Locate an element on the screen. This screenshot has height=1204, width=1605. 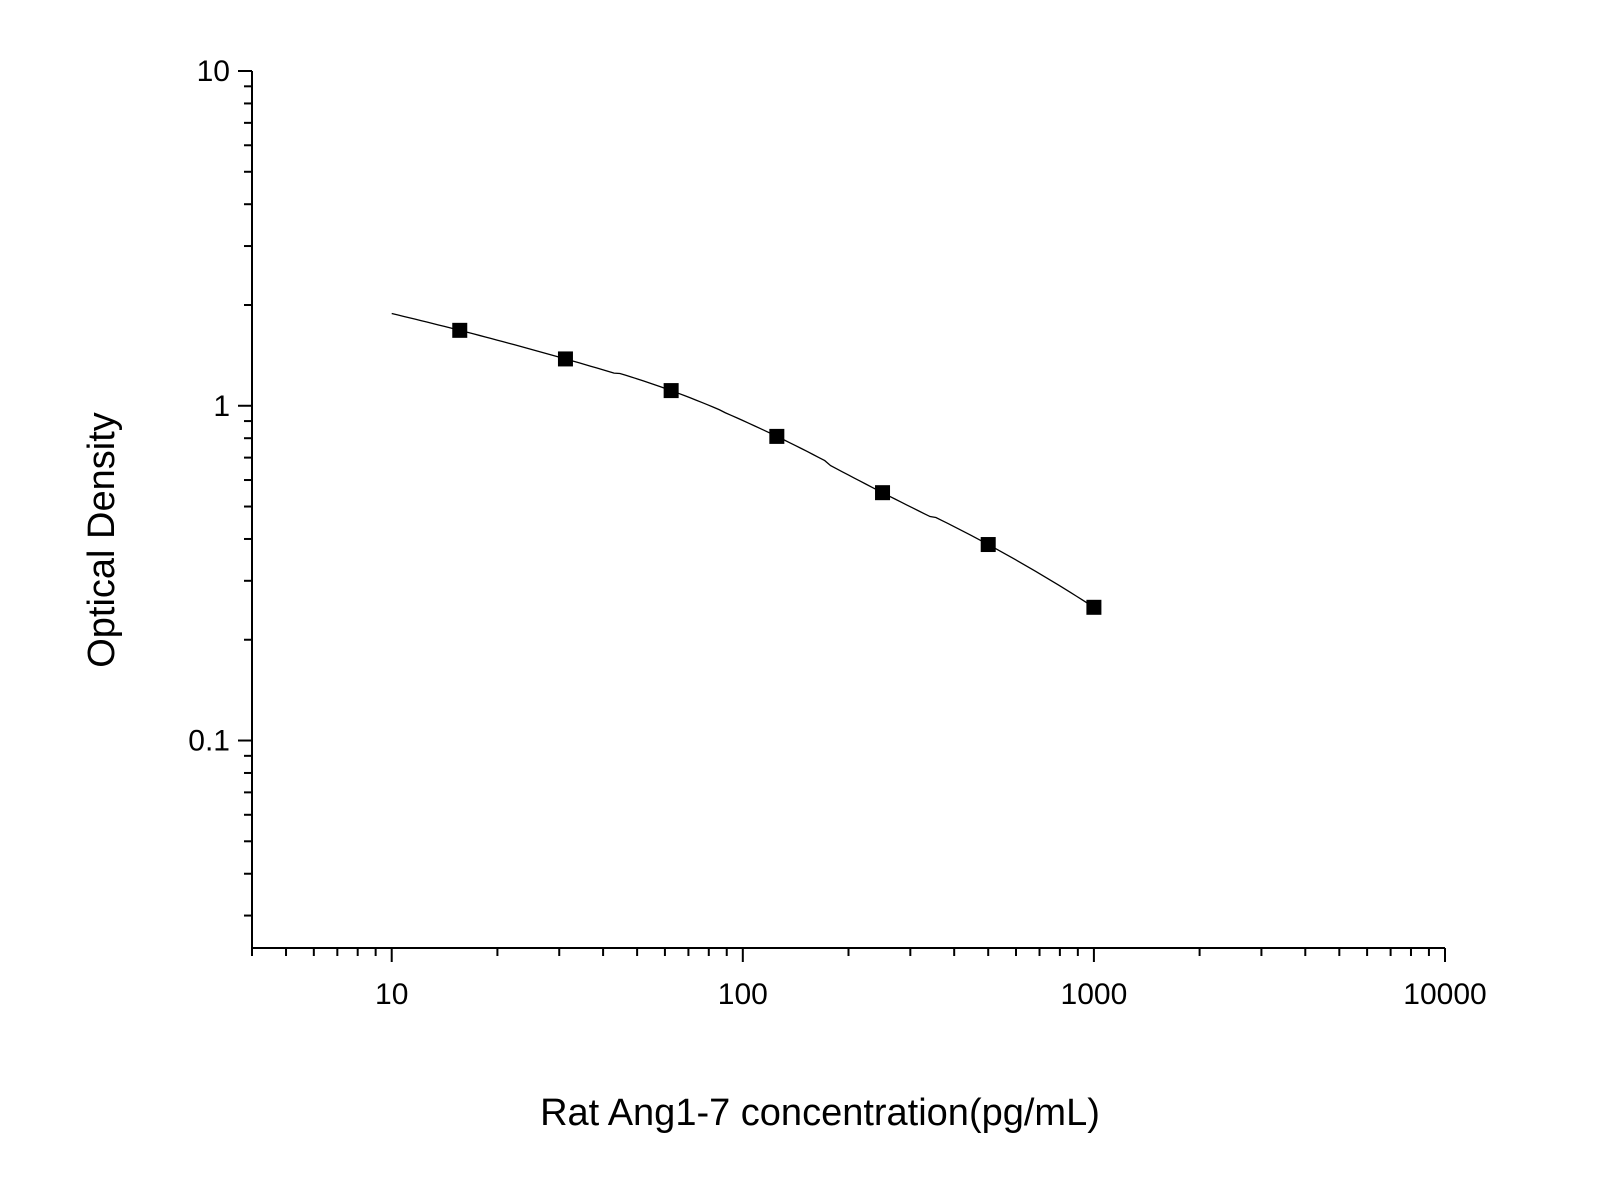
data-points-layer is located at coordinates (777, 468).